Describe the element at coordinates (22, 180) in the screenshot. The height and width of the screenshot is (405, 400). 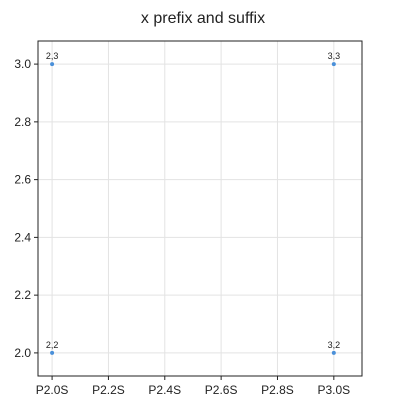
I see `y-tick-label: 2.6` at that location.